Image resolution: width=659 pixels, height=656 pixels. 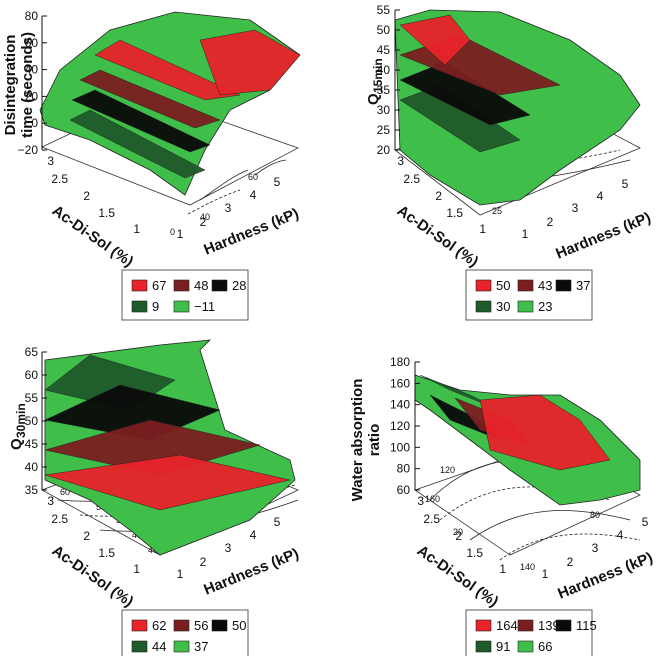 I want to click on z-axis-label-sub: 30min, so click(x=21, y=420).